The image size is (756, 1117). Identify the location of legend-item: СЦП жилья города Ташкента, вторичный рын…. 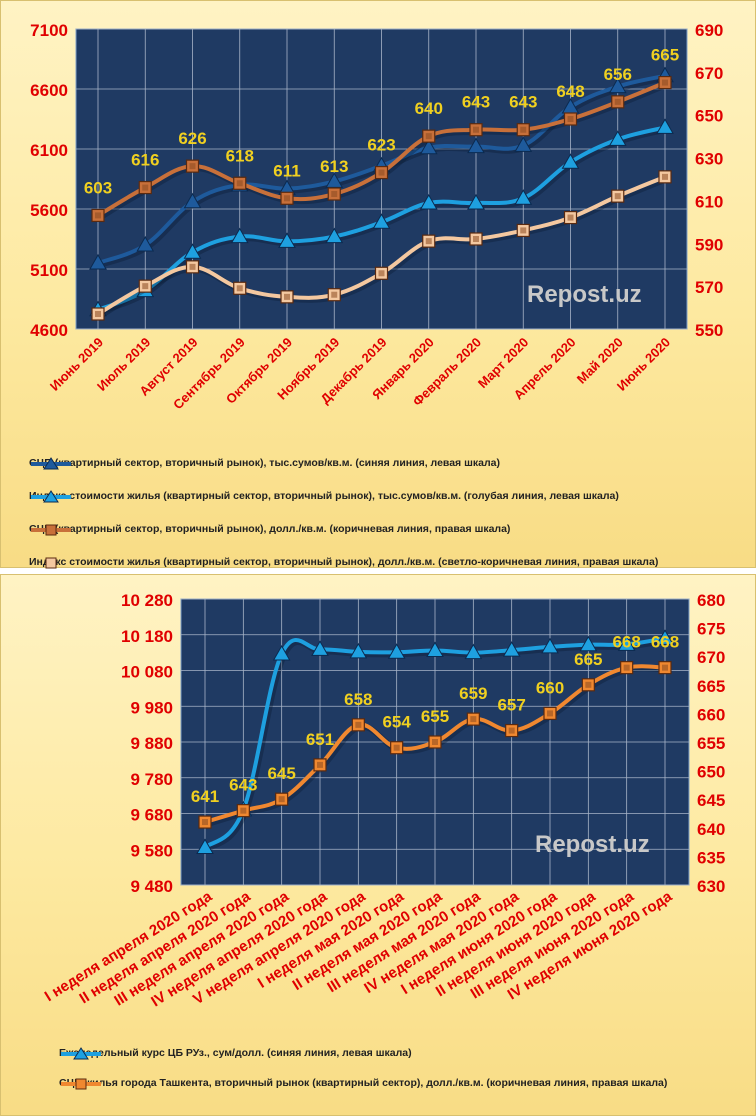
(369, 1083).